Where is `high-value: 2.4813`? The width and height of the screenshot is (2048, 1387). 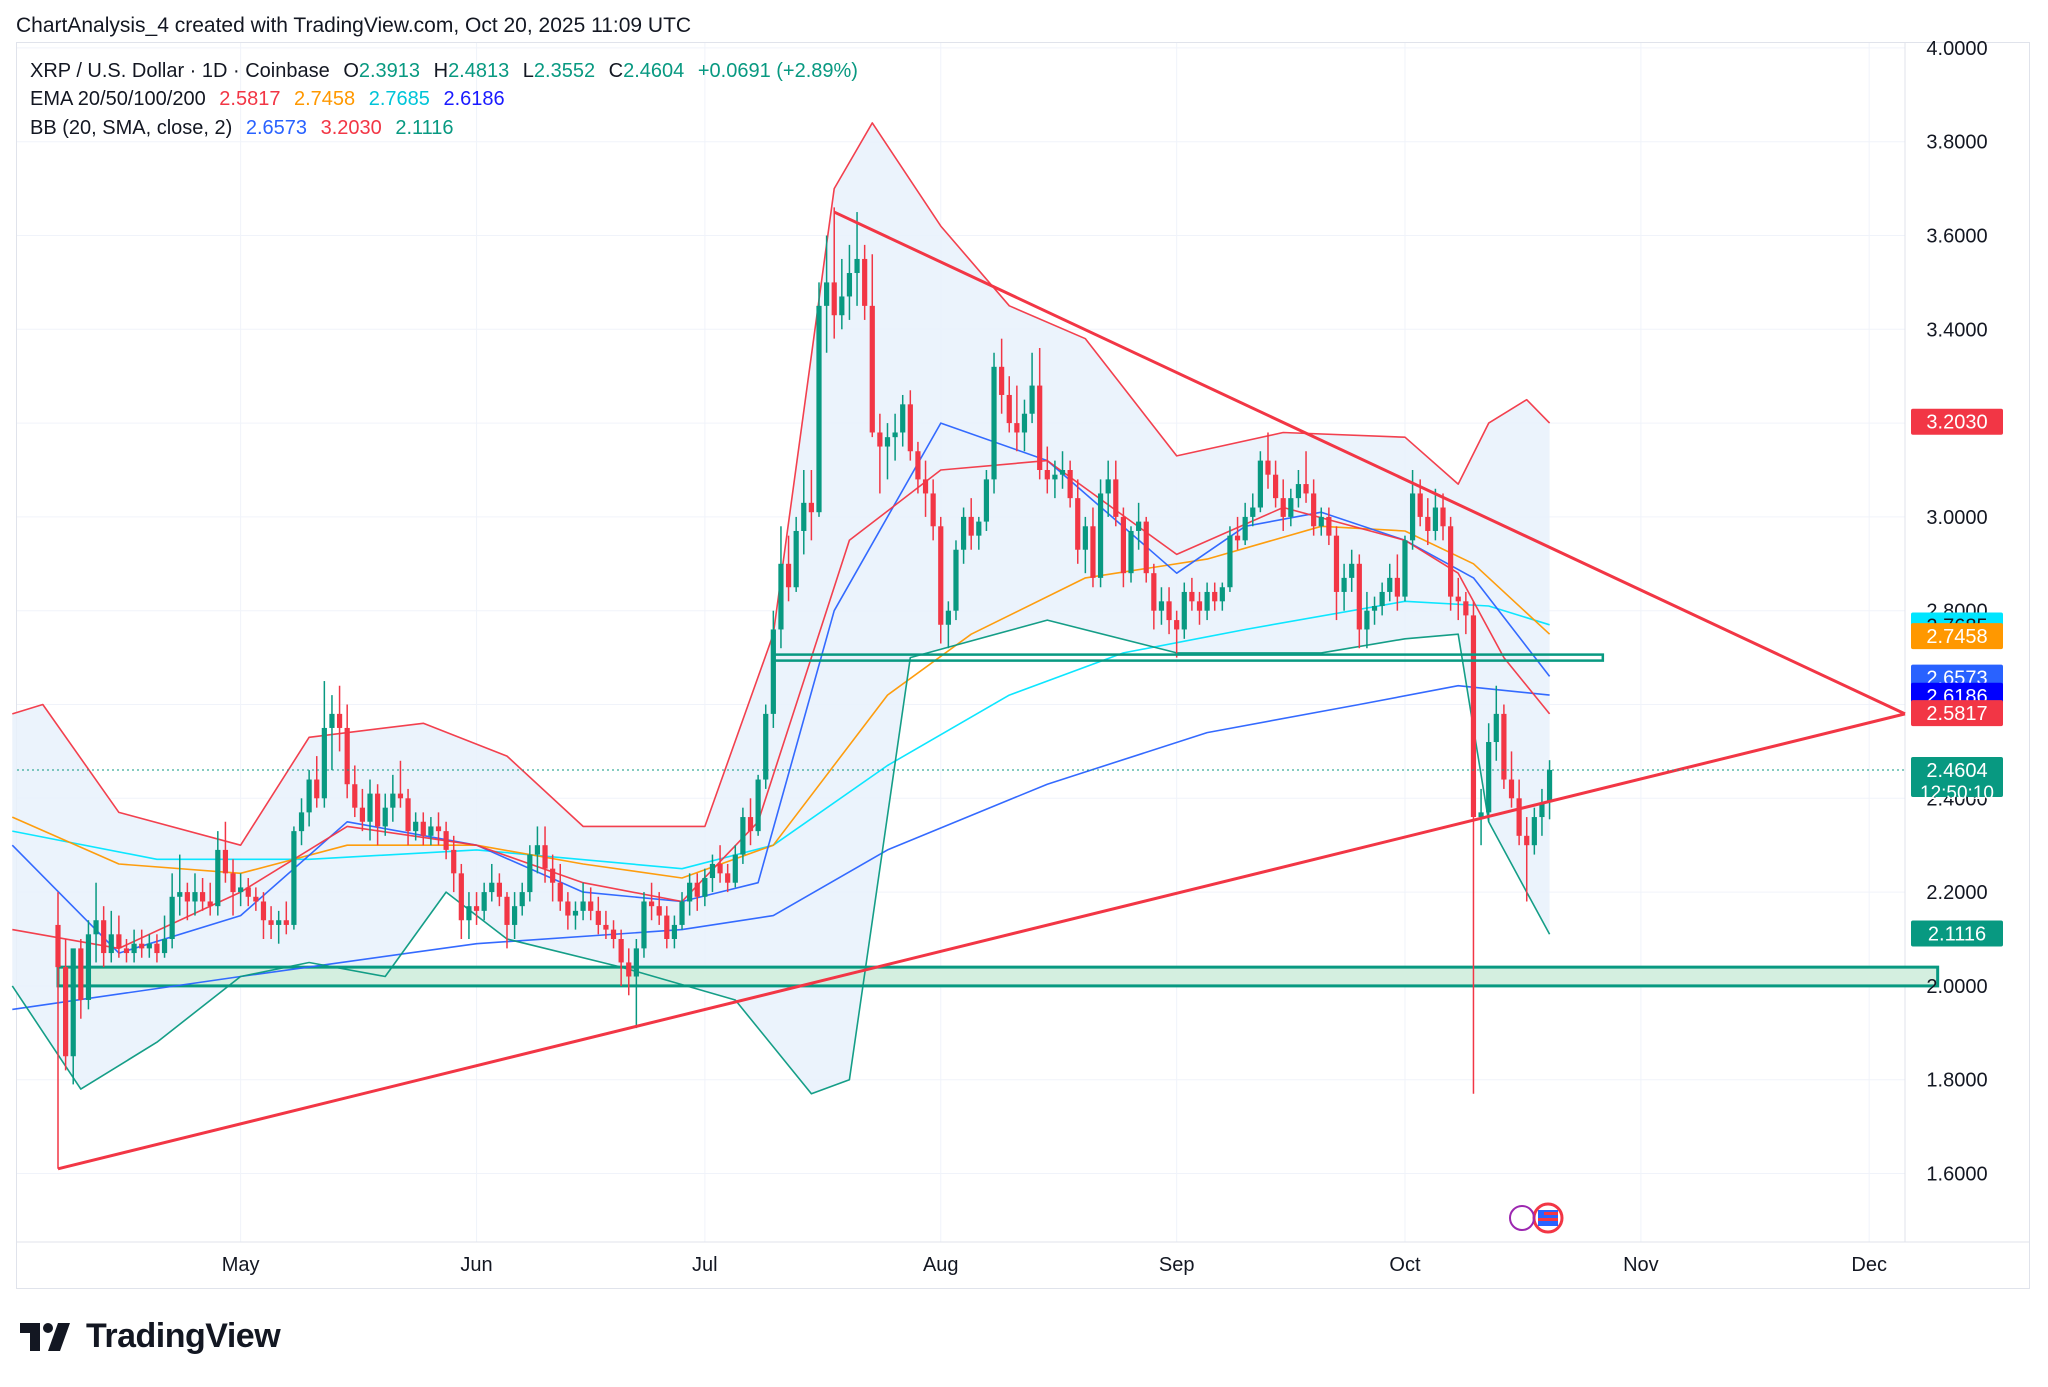 high-value: 2.4813 is located at coordinates (479, 71).